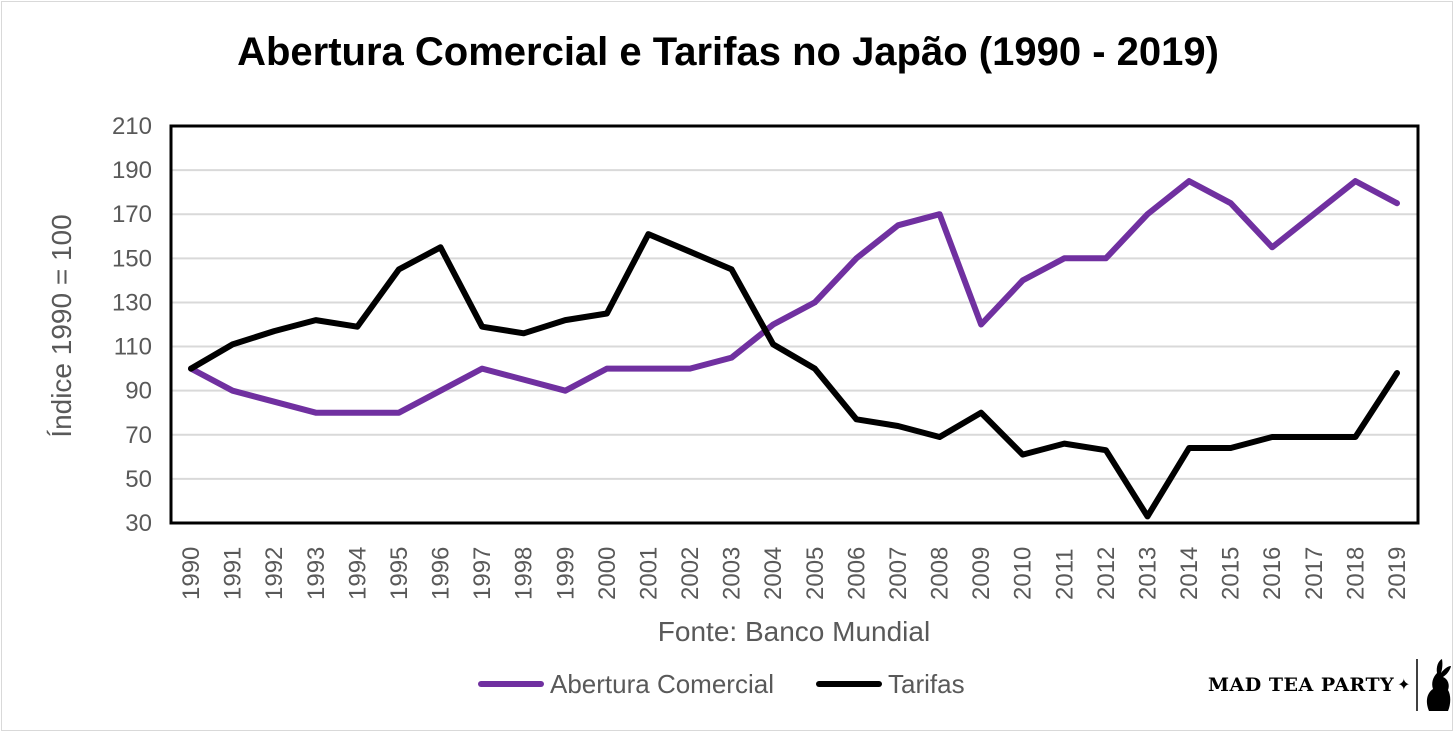 The height and width of the screenshot is (734, 1456). What do you see at coordinates (133, 347) in the screenshot?
I see `y-tick-label: 110` at bounding box center [133, 347].